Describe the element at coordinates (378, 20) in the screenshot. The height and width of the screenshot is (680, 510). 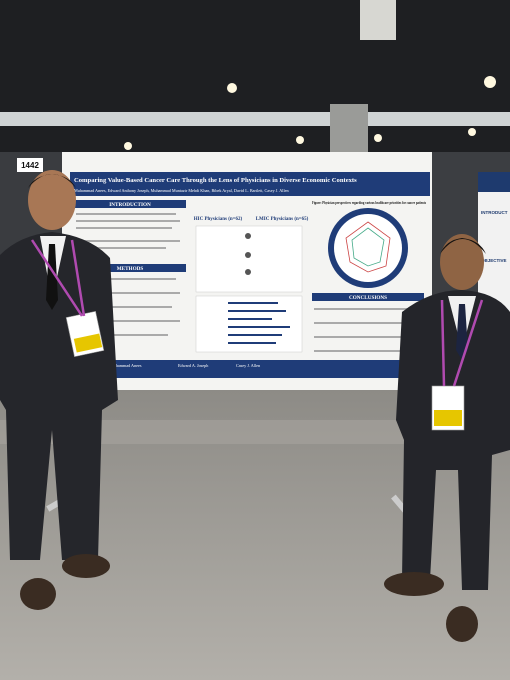
I see `ceiling-panel` at that location.